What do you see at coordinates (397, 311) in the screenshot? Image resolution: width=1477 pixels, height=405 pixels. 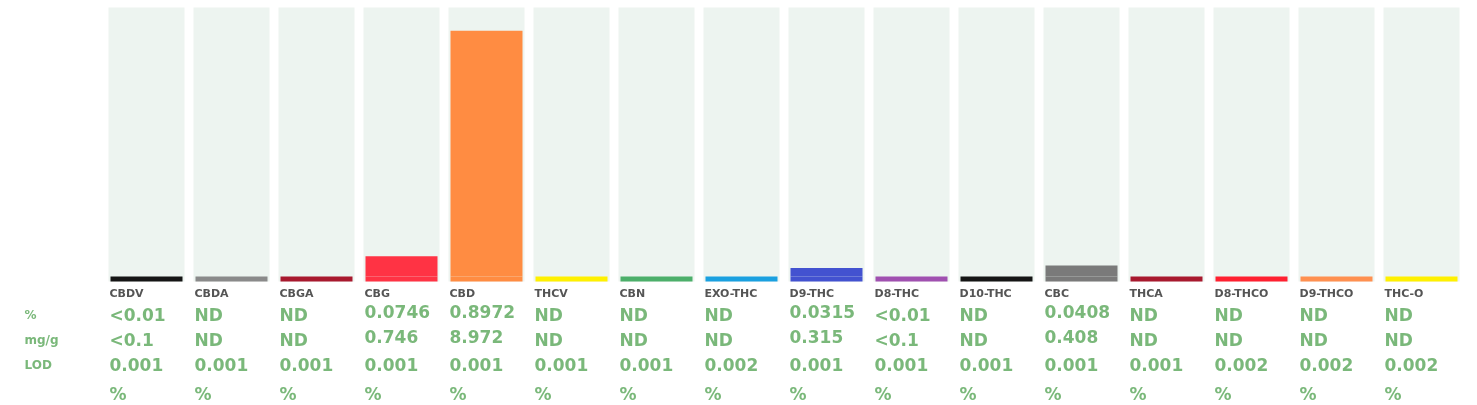 I see `data-label: 0.0746` at bounding box center [397, 311].